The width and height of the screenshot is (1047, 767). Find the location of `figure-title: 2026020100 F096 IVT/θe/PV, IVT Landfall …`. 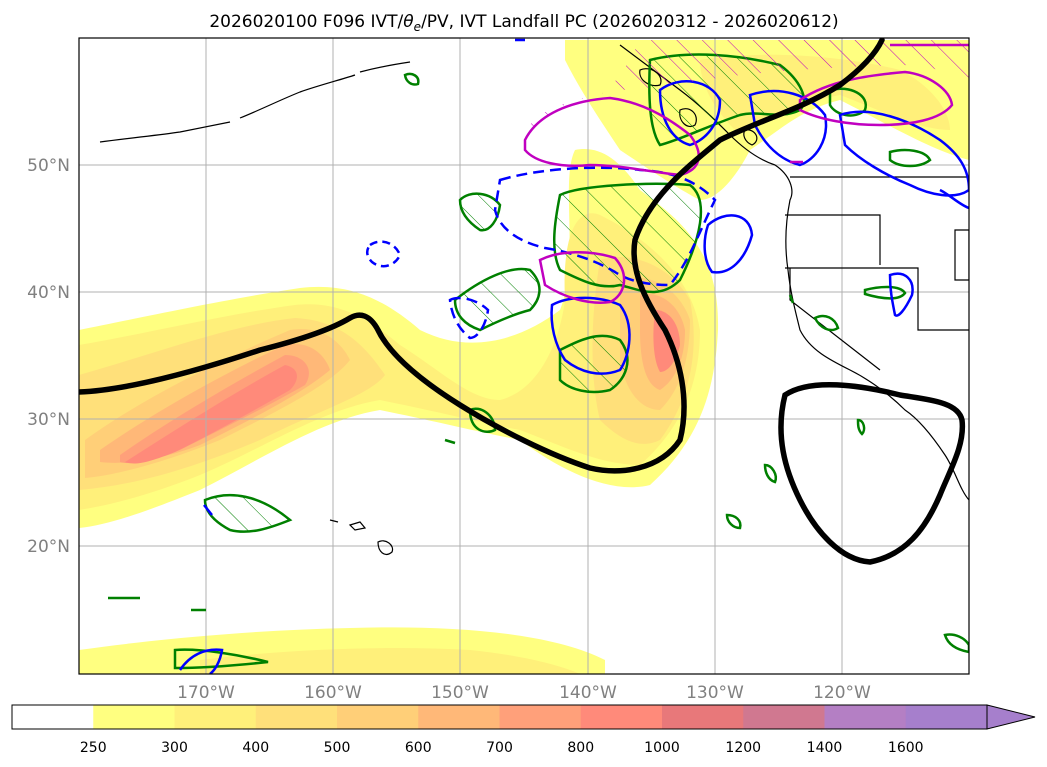

figure-title: 2026020100 F096 IVT/θe/PV, IVT Landfall … is located at coordinates (523, 23).